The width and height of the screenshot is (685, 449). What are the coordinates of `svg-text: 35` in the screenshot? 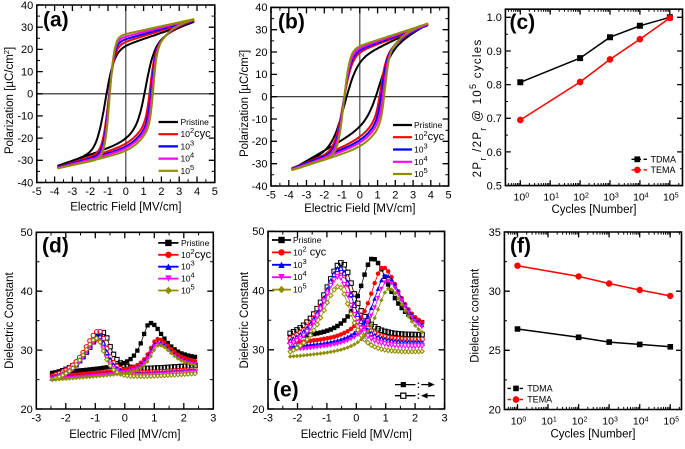 It's located at (495, 233).